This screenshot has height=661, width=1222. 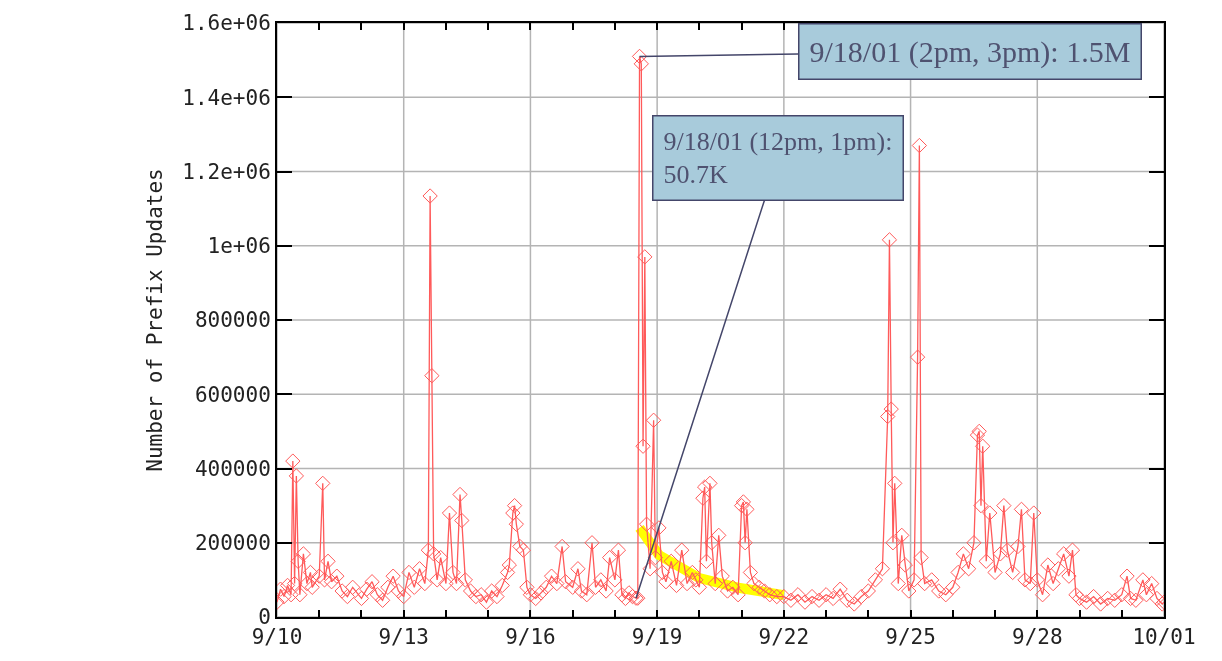 I want to click on x-tick-label: 9/10, so click(x=277, y=637).